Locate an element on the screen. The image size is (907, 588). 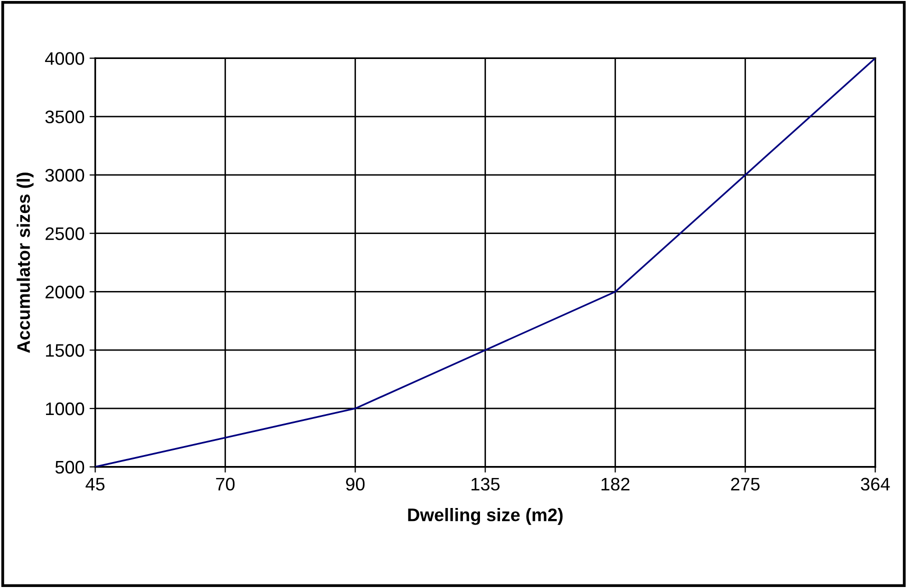
y-tick-label: 4000 is located at coordinates (64, 58).